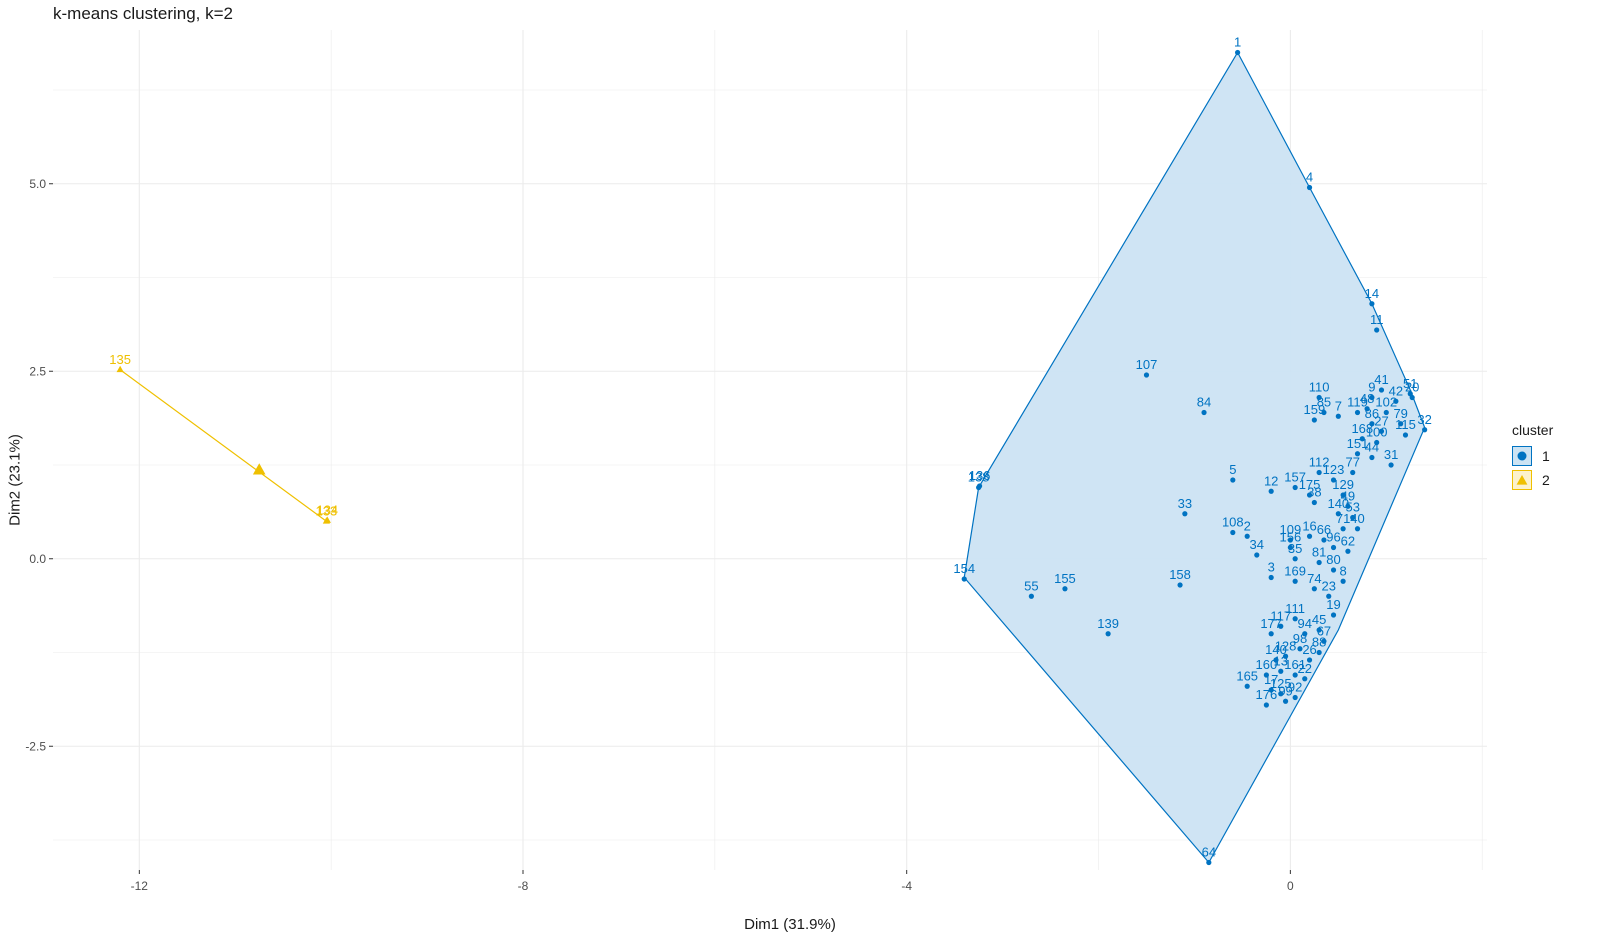 The width and height of the screenshot is (1600, 940). Describe the element at coordinates (35, 746) in the screenshot. I see `y-tick-label: -2.5` at that location.